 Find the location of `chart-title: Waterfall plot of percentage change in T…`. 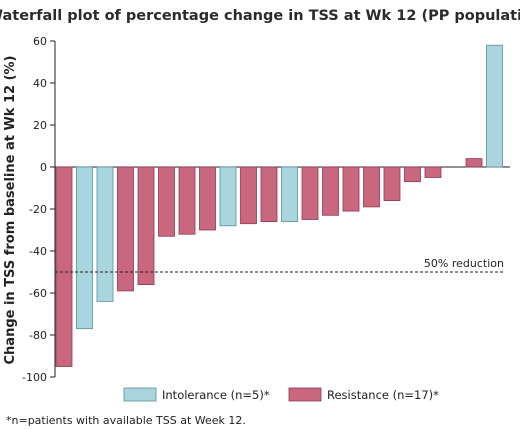

chart-title: Waterfall plot of percentage change in T… is located at coordinates (260, 16).